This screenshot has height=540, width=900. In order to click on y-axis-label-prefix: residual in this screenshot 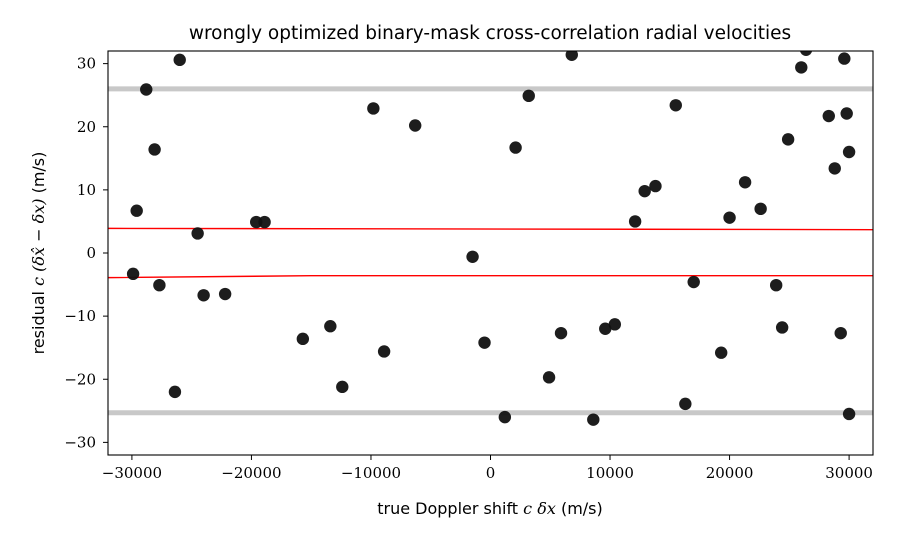, I will do `click(38, 320)`.